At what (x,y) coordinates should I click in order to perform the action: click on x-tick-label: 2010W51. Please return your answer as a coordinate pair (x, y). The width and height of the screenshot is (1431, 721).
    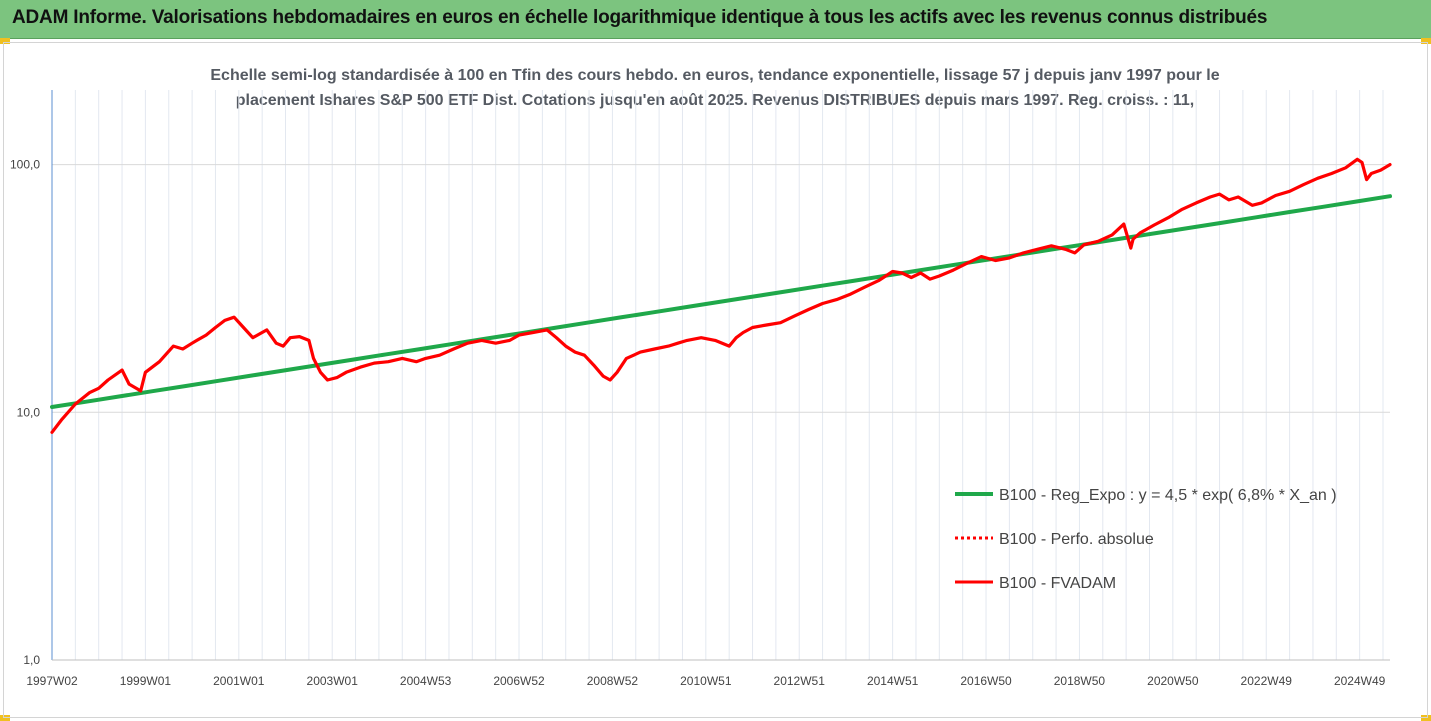
    Looking at the image, I should click on (706, 681).